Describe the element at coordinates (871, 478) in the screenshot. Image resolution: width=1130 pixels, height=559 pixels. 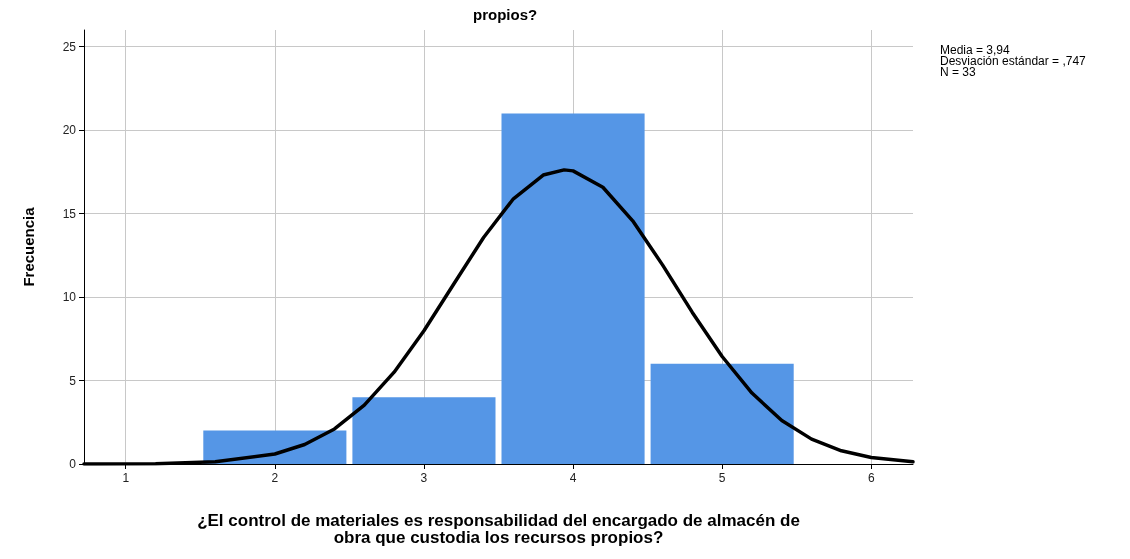
I see `x-tick-label: 6` at that location.